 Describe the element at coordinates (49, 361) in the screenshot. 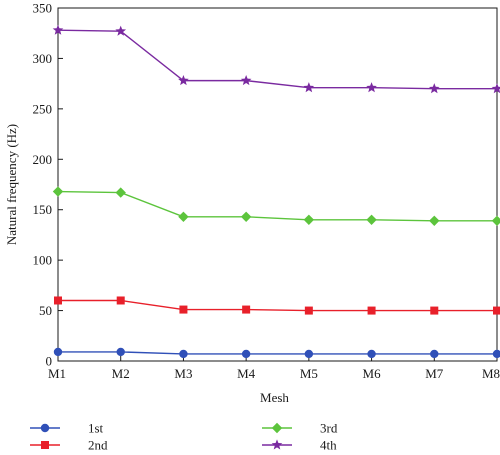

I see `y-tick-label: 0` at that location.